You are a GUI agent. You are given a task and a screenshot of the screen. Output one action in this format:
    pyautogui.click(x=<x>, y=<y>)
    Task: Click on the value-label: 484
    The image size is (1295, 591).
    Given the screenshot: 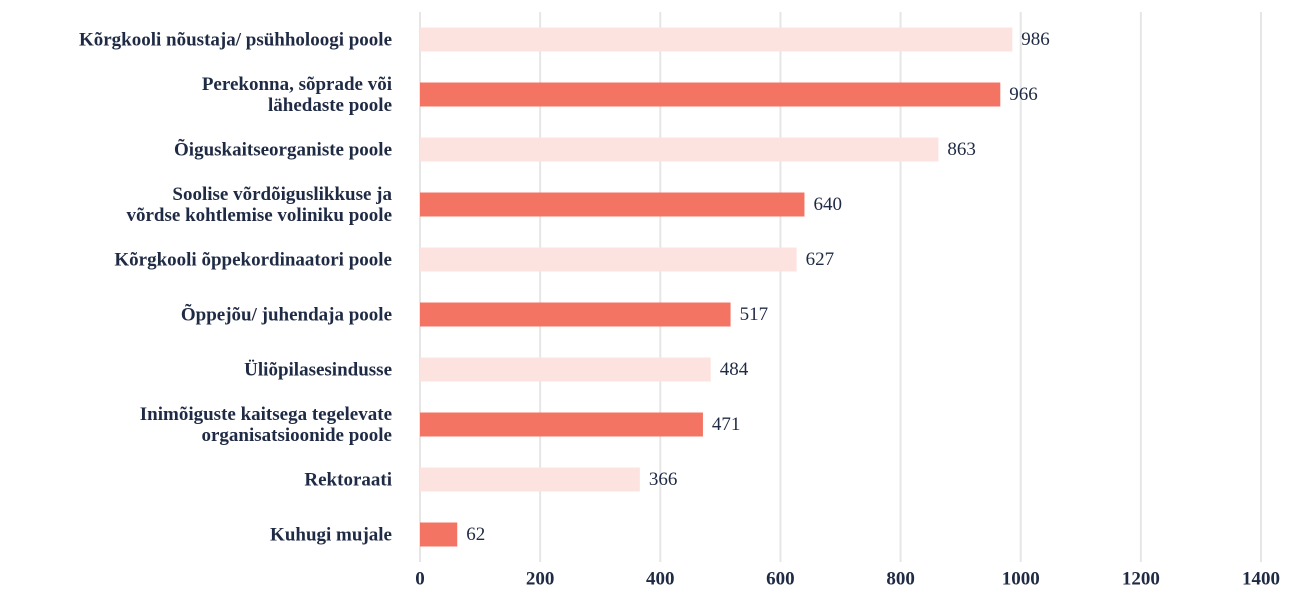 What is the action you would take?
    pyautogui.click(x=734, y=369)
    